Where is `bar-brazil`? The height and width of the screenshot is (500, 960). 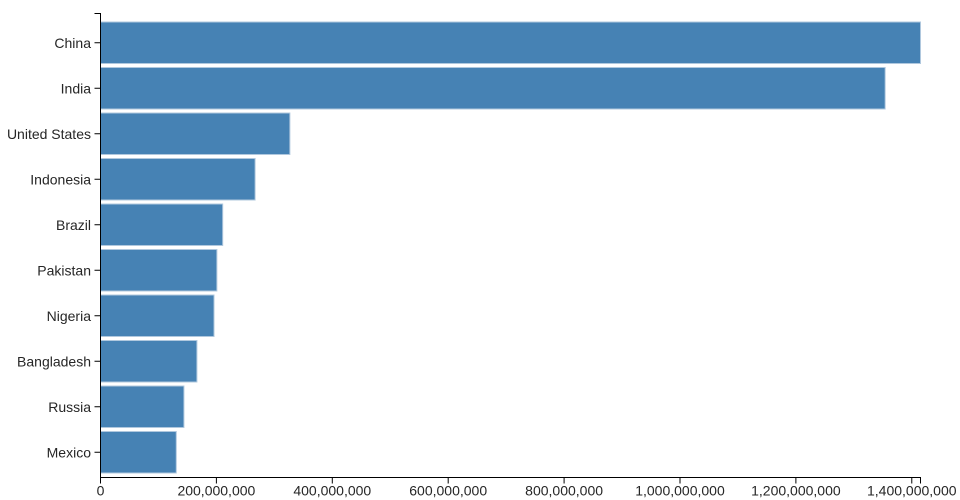 bar-brazil is located at coordinates (162, 224).